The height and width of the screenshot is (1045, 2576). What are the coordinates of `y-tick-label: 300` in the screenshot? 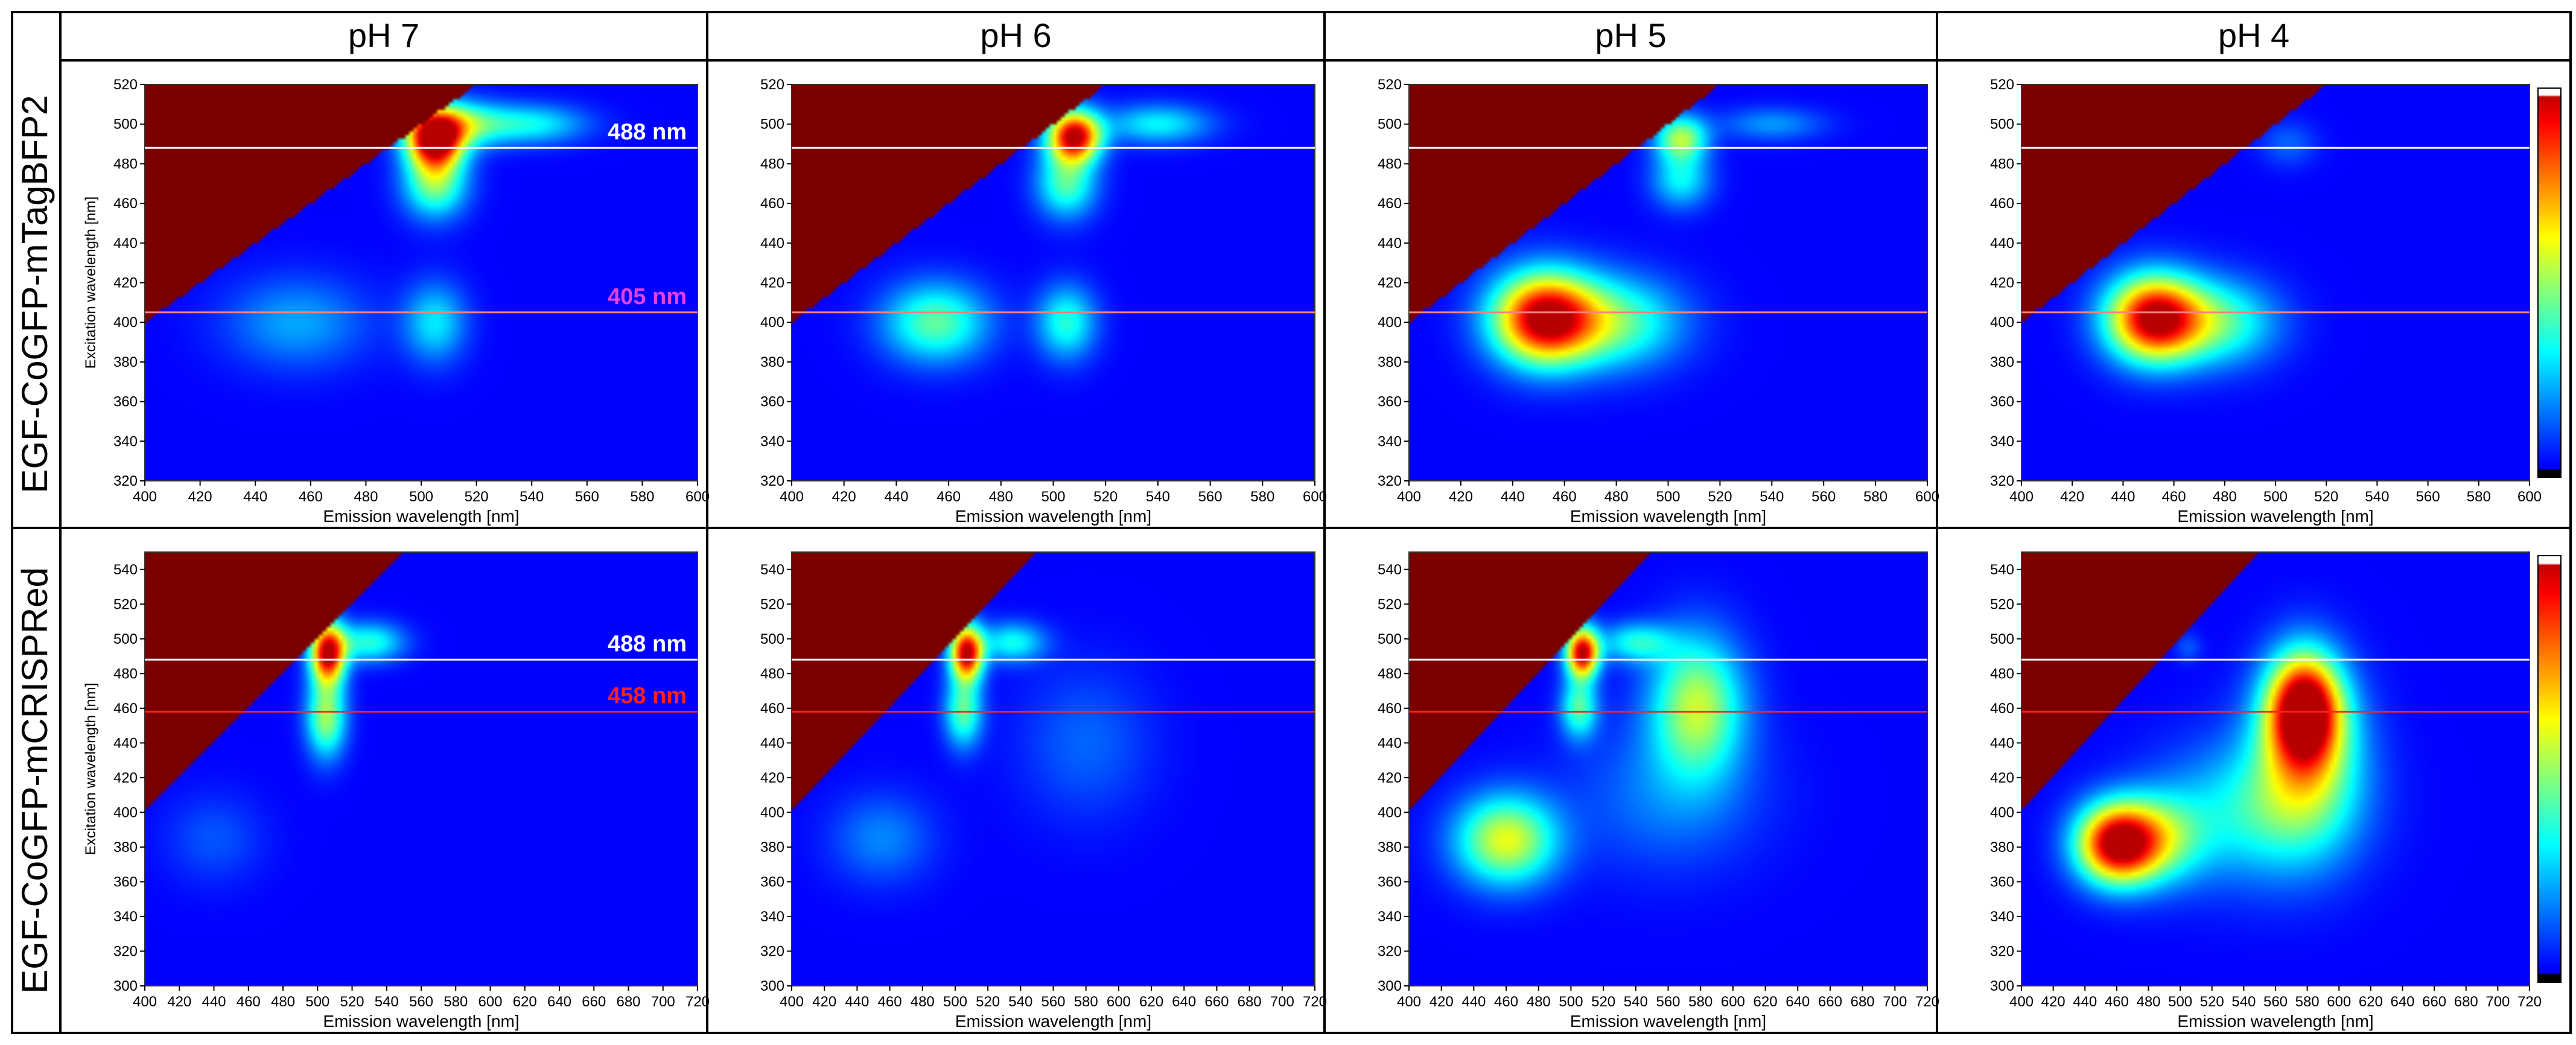 It's located at (772, 986).